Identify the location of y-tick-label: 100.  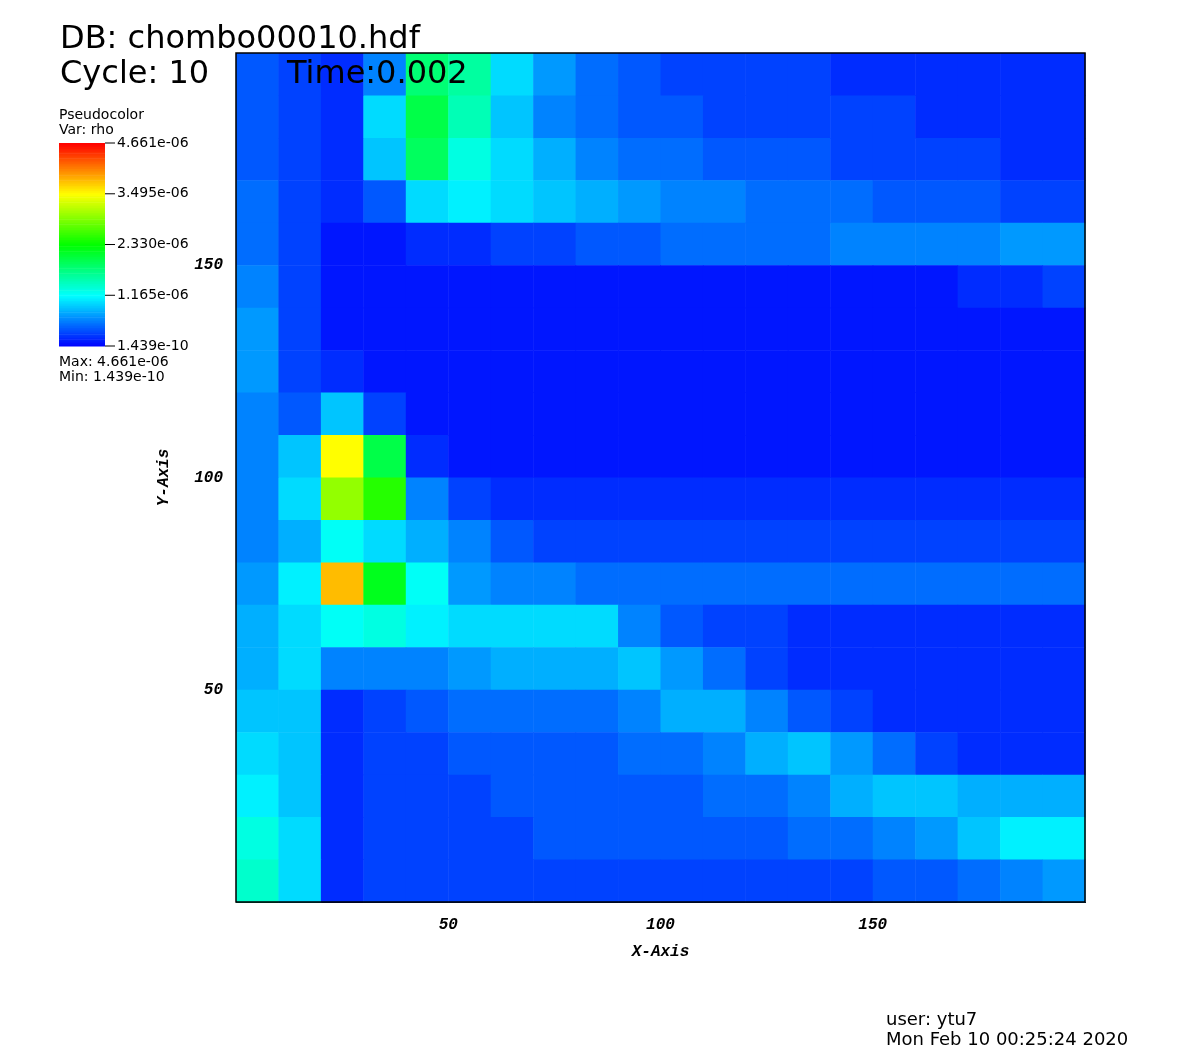
(209, 477).